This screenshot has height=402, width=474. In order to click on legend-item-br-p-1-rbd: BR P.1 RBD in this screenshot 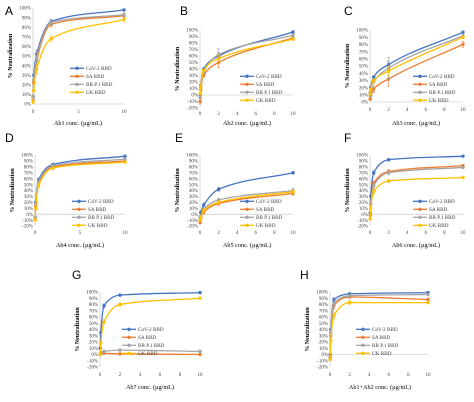, I will do `click(261, 93)`.